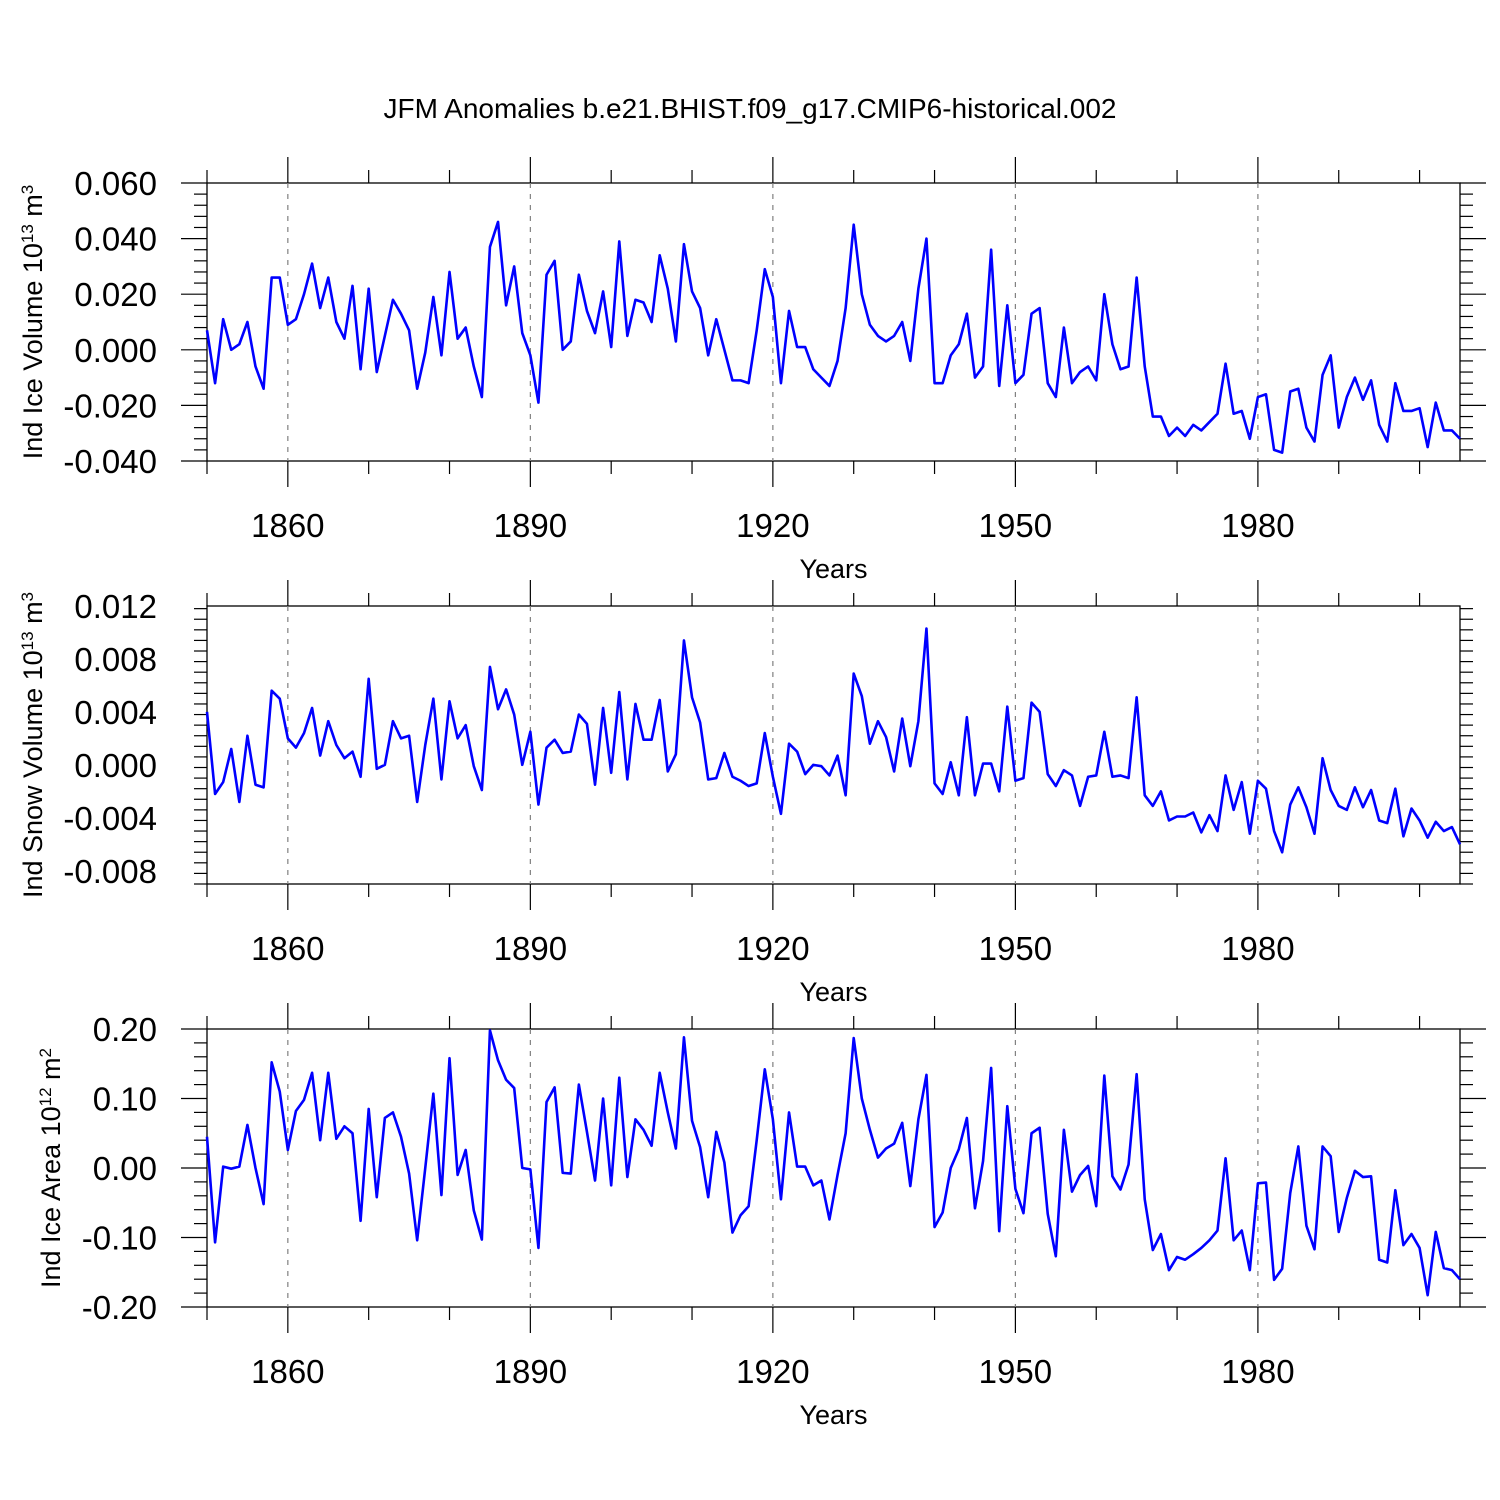  I want to click on y-axis-title: Ind Ice Volume 1013 m3, so click(33, 322).